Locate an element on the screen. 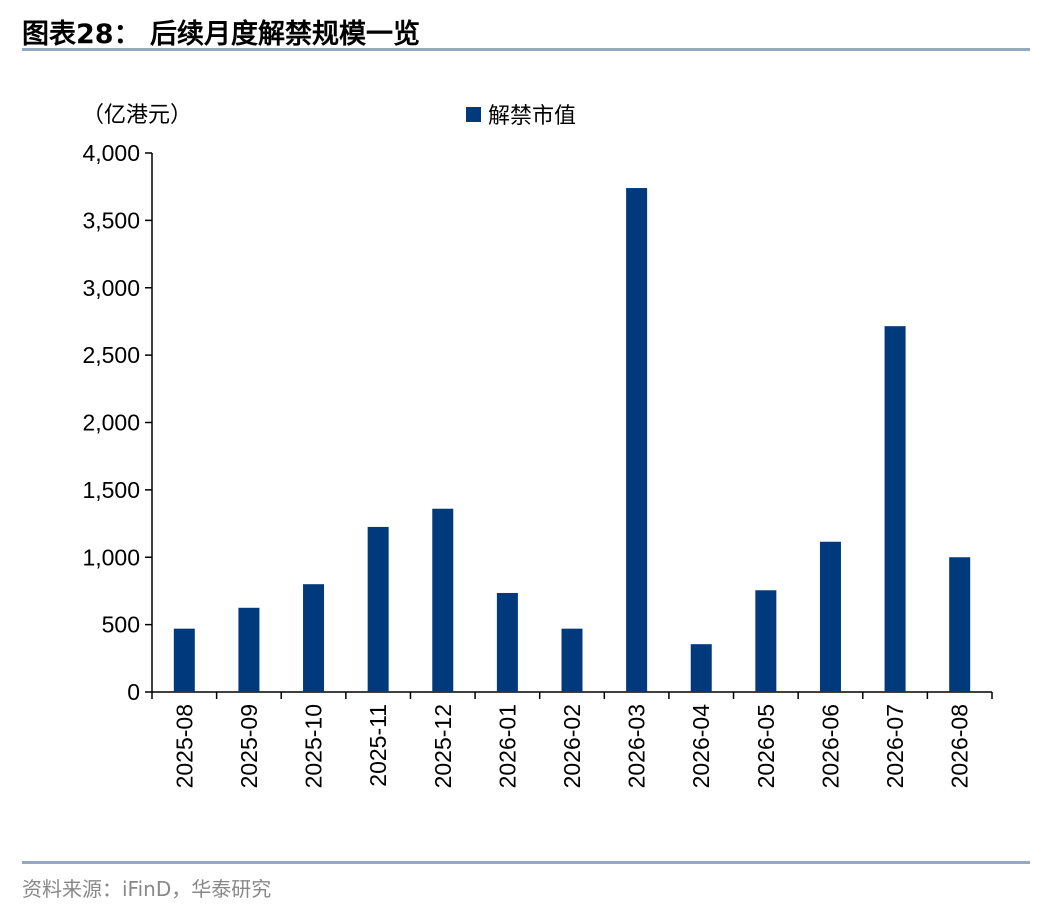 The image size is (1052, 916). x-tick-label: 2025-11 is located at coordinates (378, 745).